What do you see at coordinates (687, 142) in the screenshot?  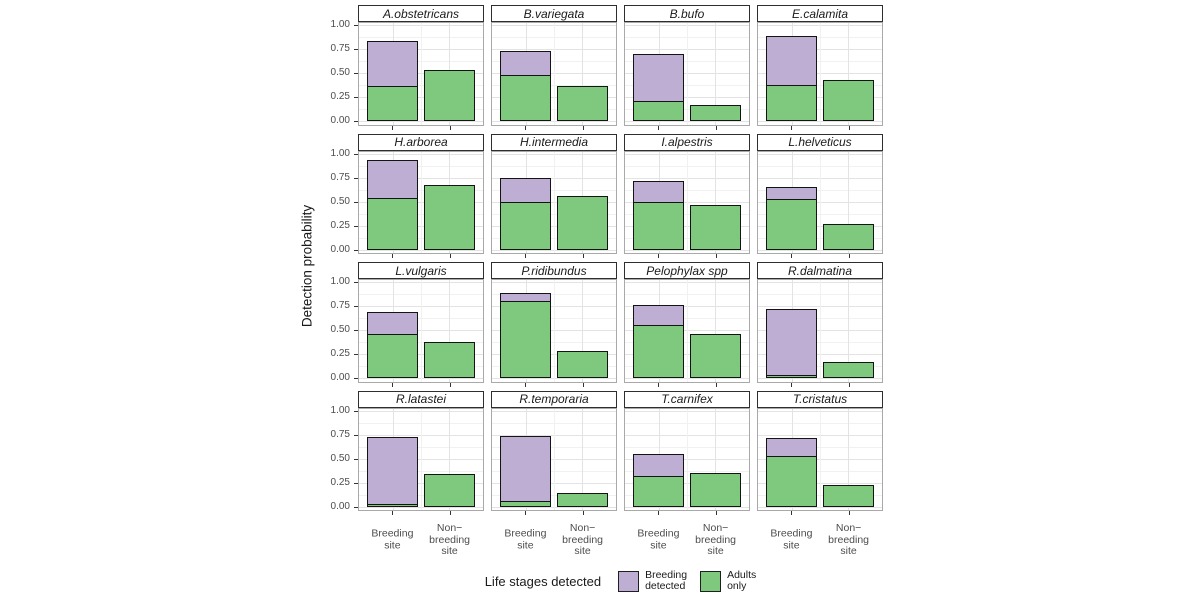 I see `facet-title: I.alpestris` at bounding box center [687, 142].